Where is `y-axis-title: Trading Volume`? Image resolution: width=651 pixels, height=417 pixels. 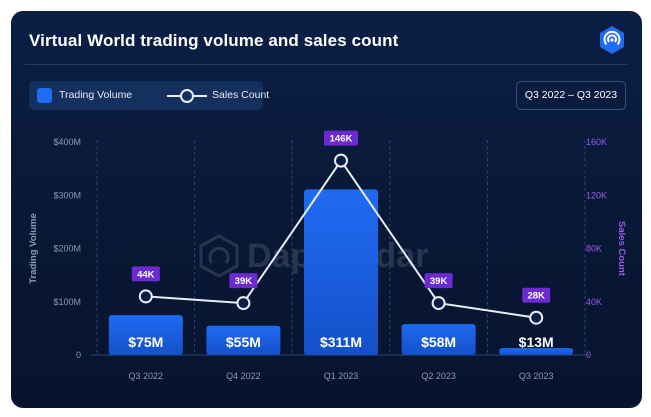 y-axis-title: Trading Volume is located at coordinates (33, 248).